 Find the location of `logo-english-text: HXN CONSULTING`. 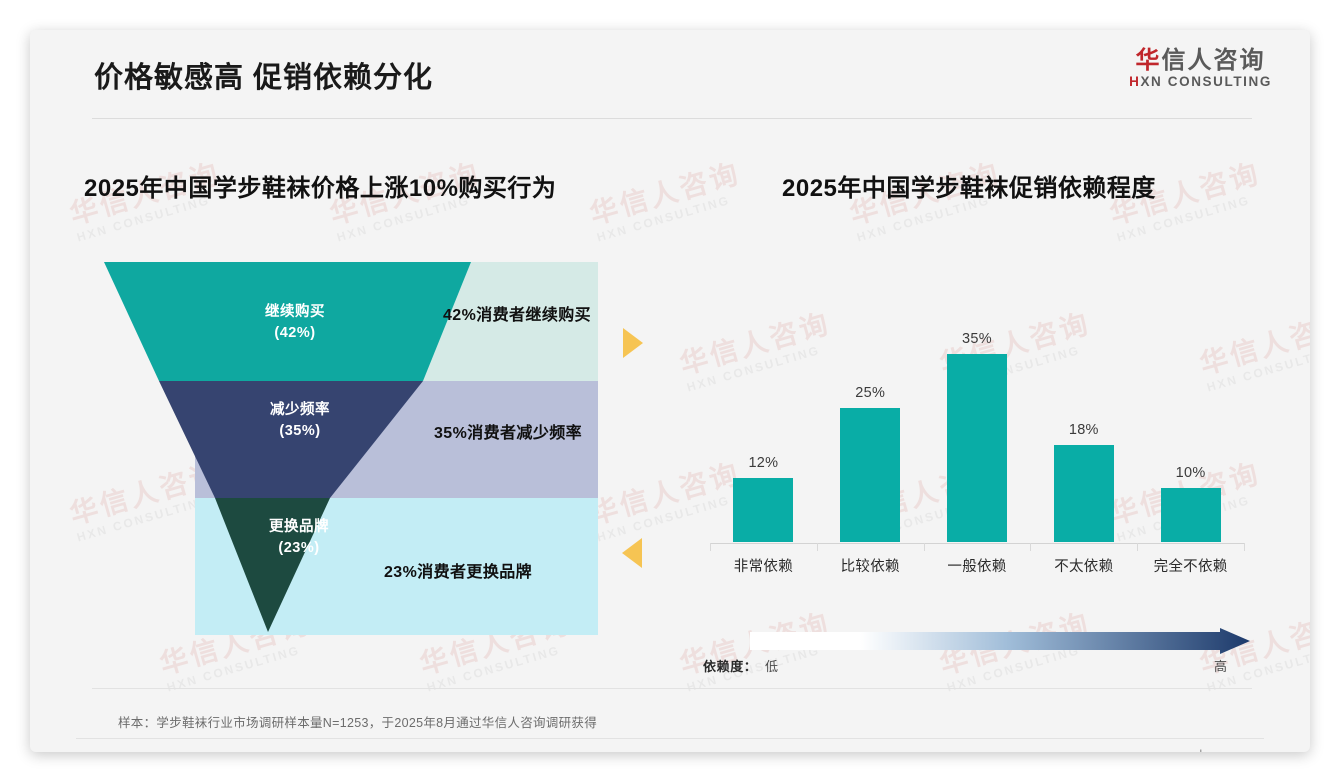

logo-english-text: HXN CONSULTING is located at coordinates (1200, 82).